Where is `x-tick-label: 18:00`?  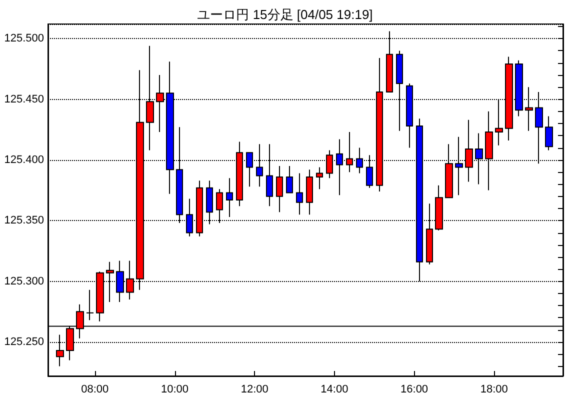
x-tick-label: 18:00 is located at coordinates (494, 390).